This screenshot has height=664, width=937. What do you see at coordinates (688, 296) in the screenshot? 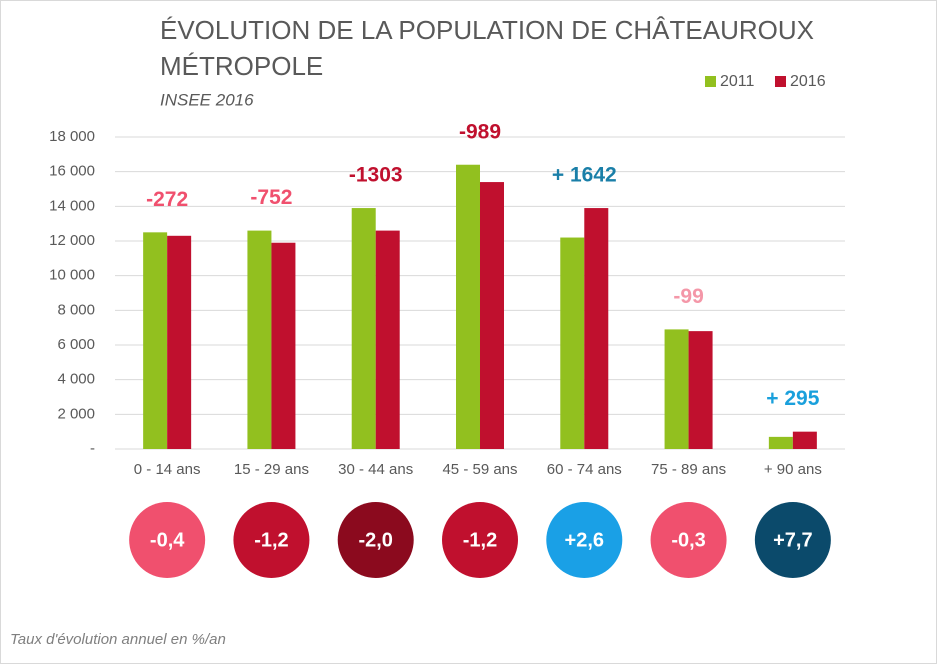
I see `difference-label: -99` at bounding box center [688, 296].